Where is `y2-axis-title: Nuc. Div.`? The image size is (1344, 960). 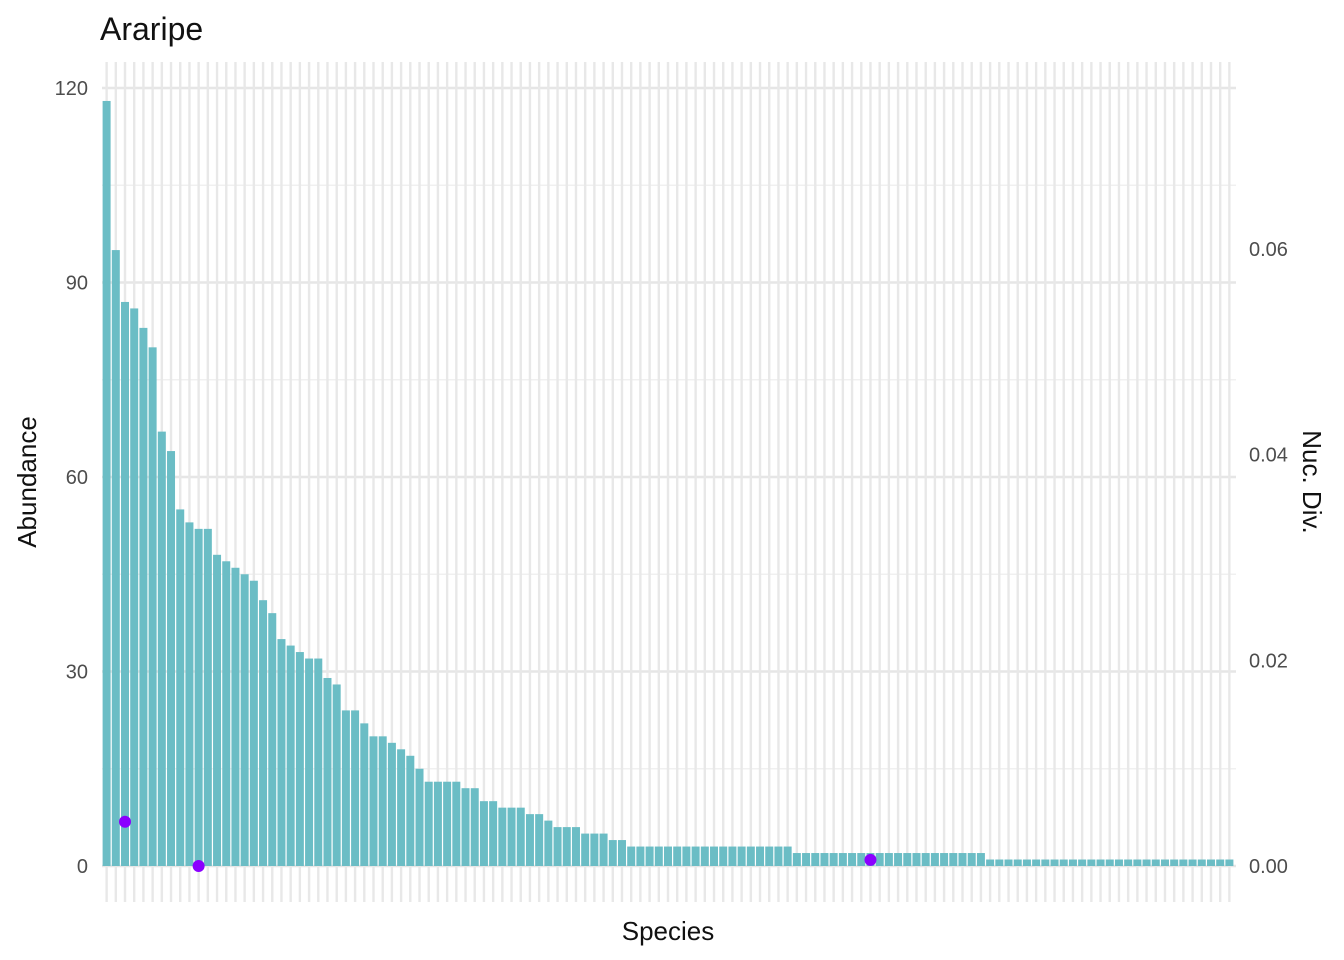 y2-axis-title: Nuc. Div. is located at coordinates (1312, 482).